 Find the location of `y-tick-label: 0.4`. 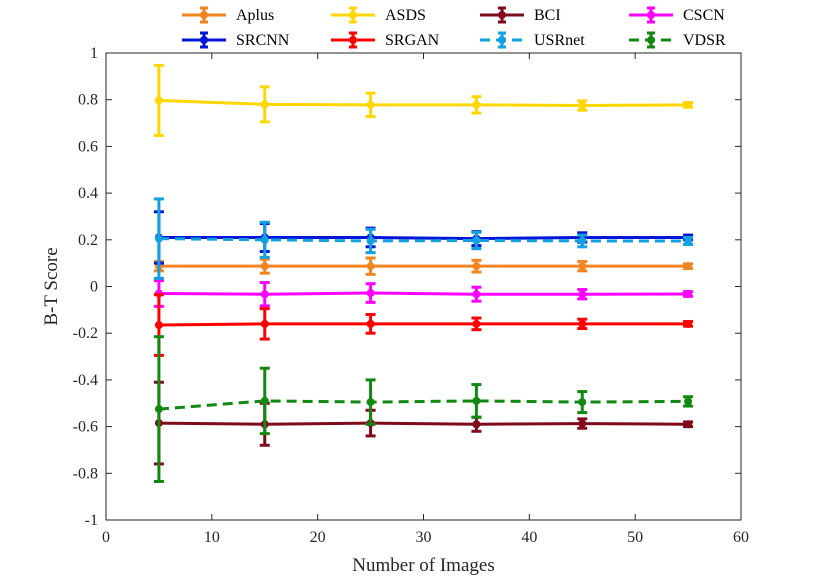

y-tick-label: 0.4 is located at coordinates (88, 193).